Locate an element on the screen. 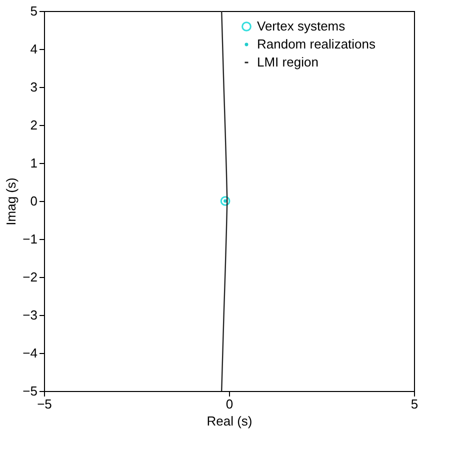 The height and width of the screenshot is (474, 474). y-tick-label: 5 is located at coordinates (34, 11).